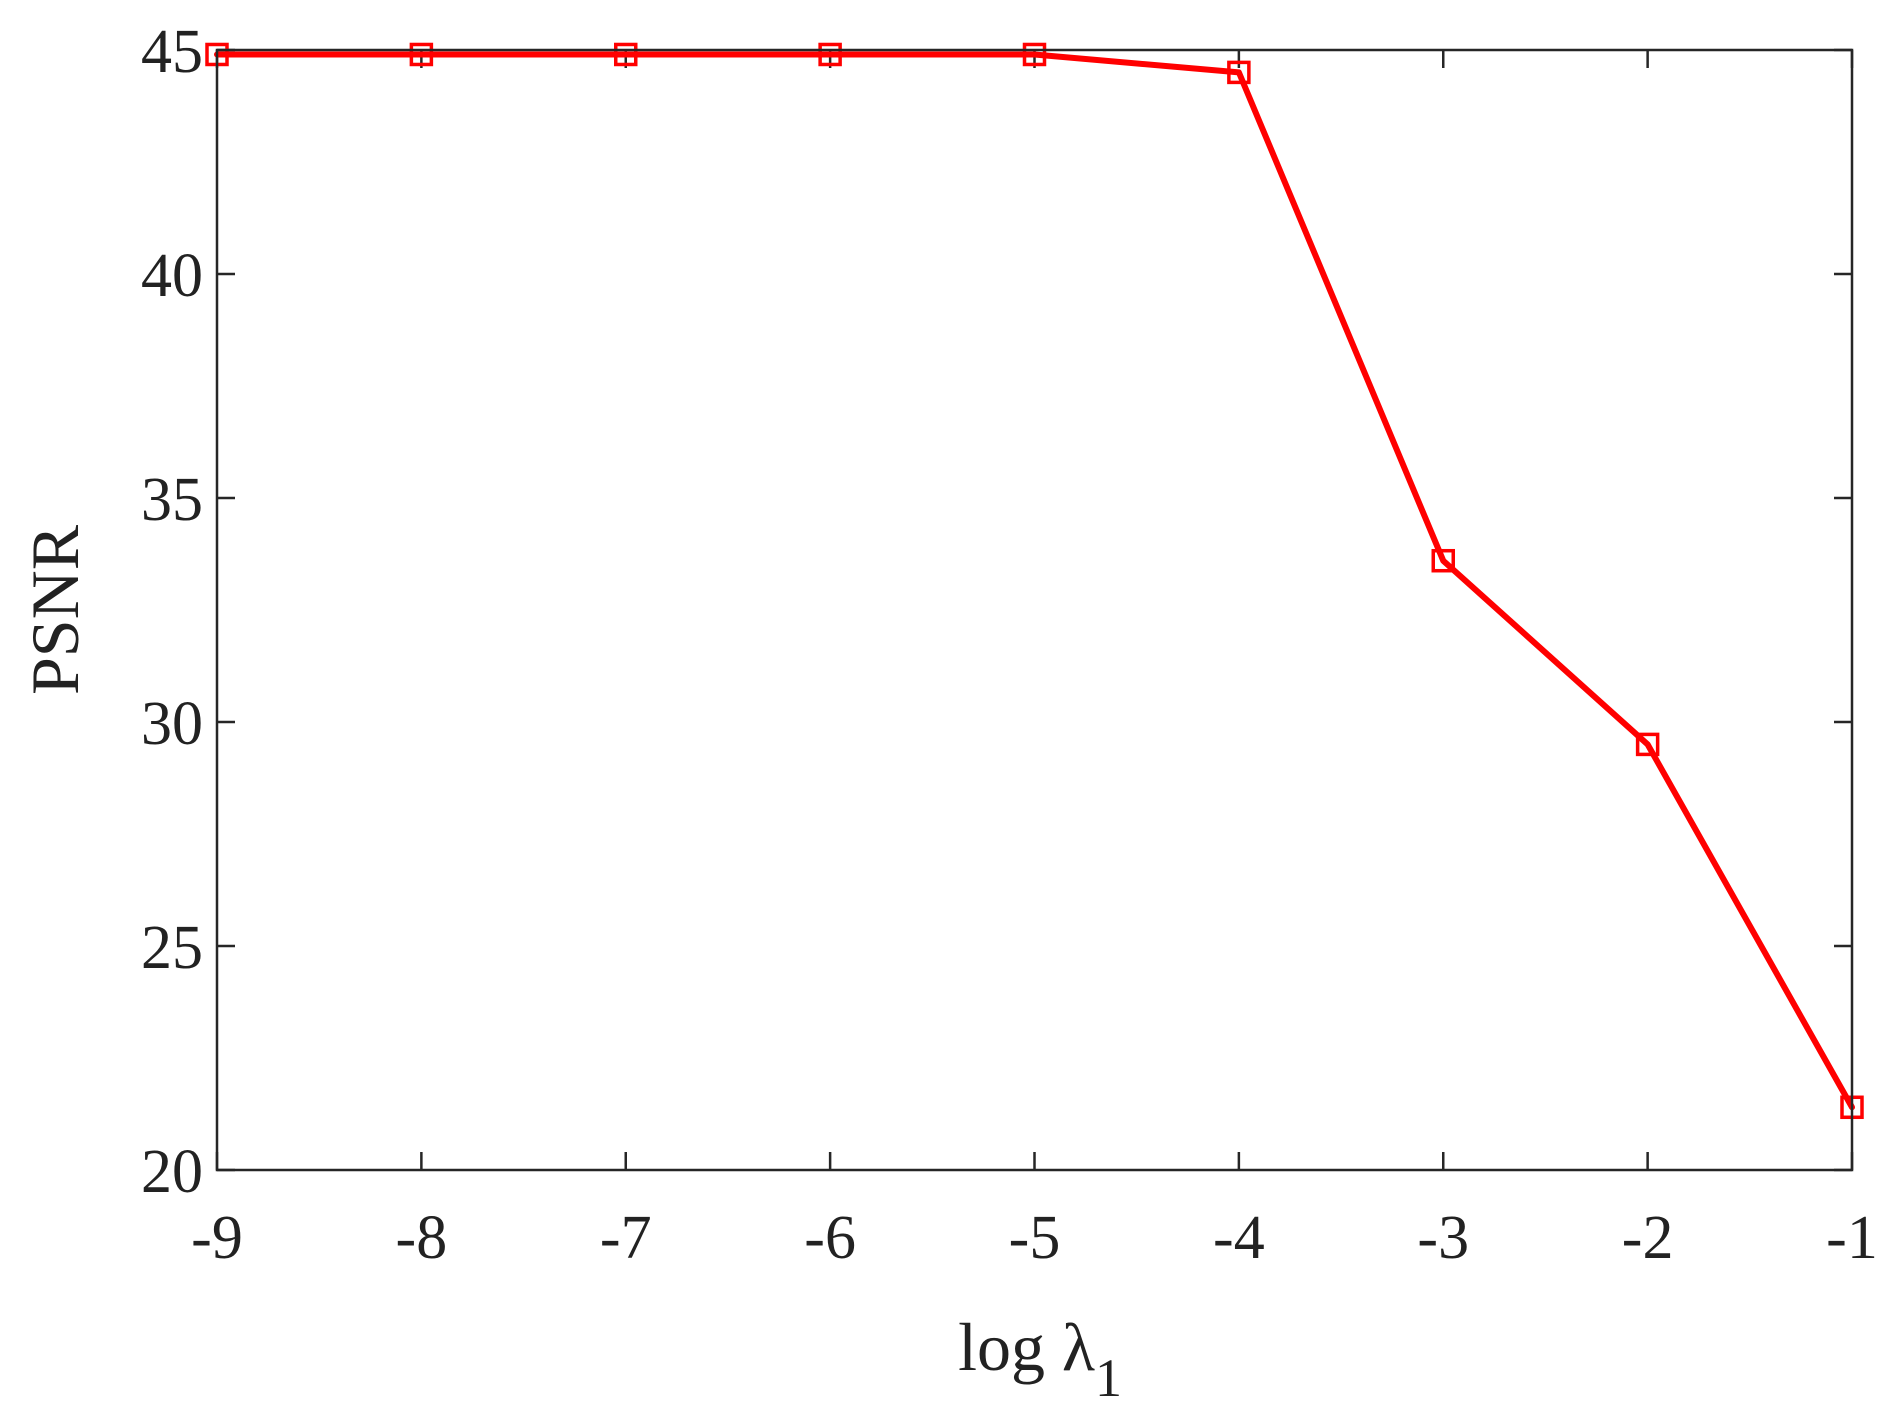 This screenshot has width=1888, height=1421. I want to click on x-tick-label: -7, so click(626, 1238).